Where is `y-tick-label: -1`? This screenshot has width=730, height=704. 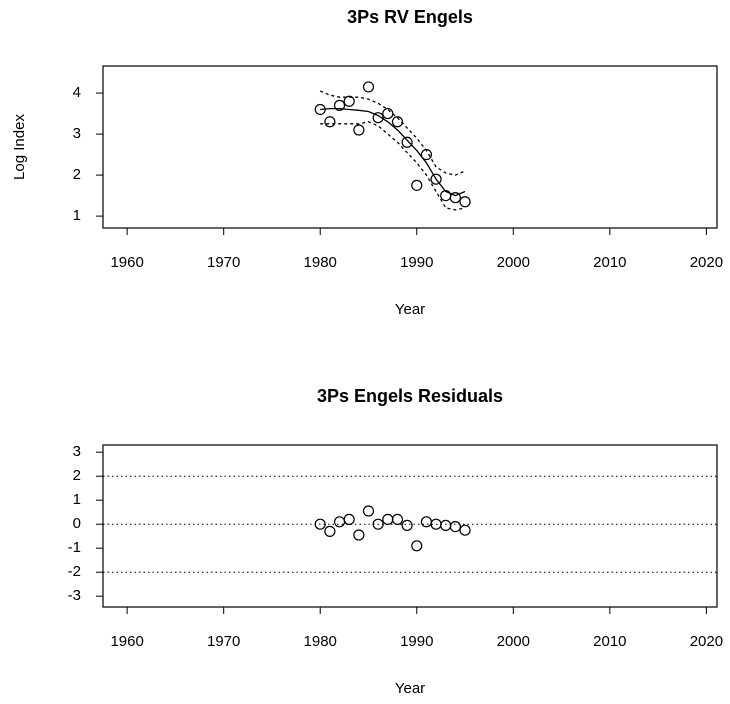 y-tick-label: -1 is located at coordinates (74, 547).